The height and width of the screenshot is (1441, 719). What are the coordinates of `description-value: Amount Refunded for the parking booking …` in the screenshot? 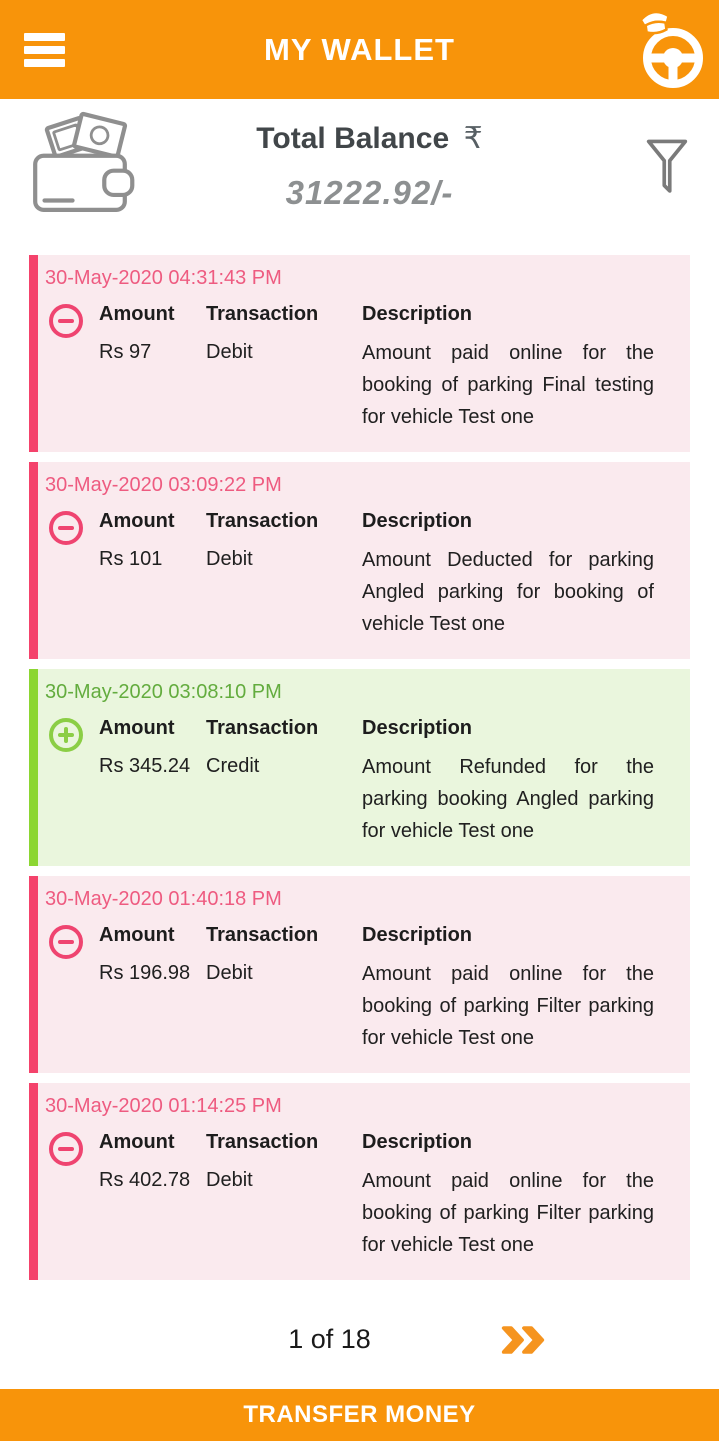 It's located at (508, 799).